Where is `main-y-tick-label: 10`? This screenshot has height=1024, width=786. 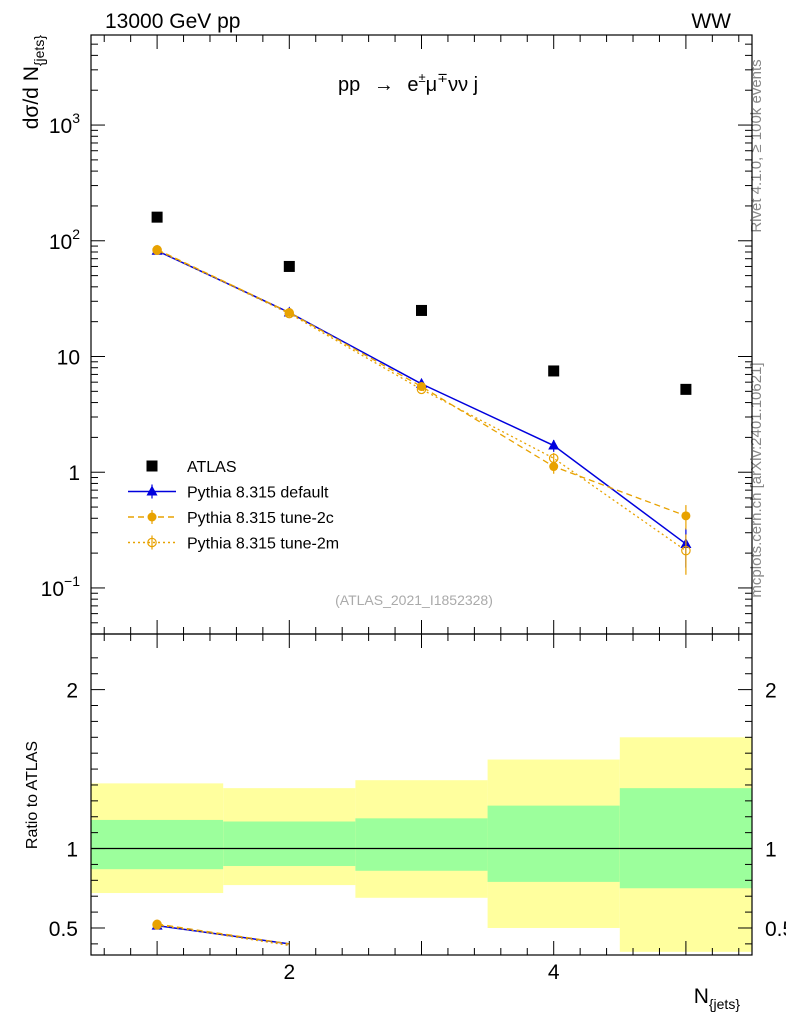
main-y-tick-label: 10 is located at coordinates (68, 357).